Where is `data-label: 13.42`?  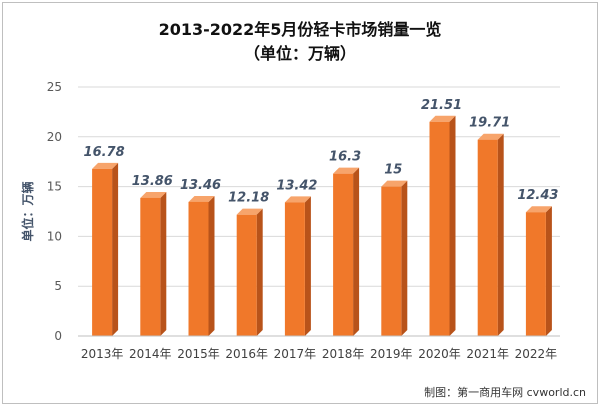
data-label: 13.42 is located at coordinates (296, 185).